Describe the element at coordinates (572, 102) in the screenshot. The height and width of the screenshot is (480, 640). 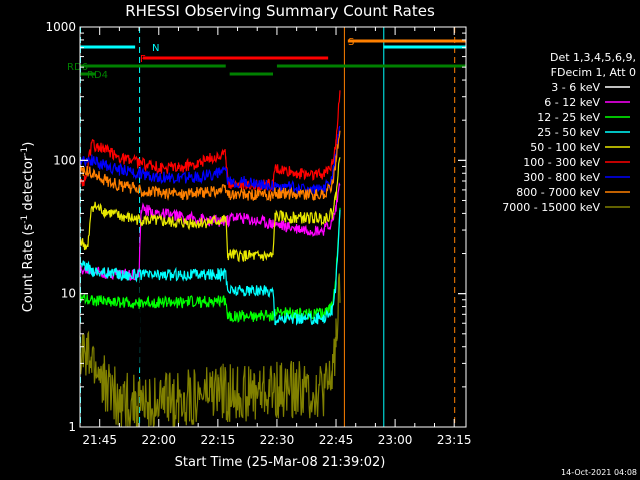
I see `legend-entry-label: 6 - 12 keV` at that location.